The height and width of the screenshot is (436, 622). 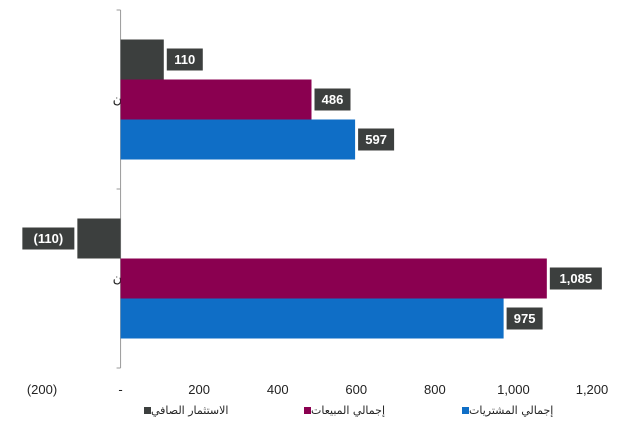 I want to click on legend-item-total-purchases: إجمالي المشتريات, so click(x=505, y=410).